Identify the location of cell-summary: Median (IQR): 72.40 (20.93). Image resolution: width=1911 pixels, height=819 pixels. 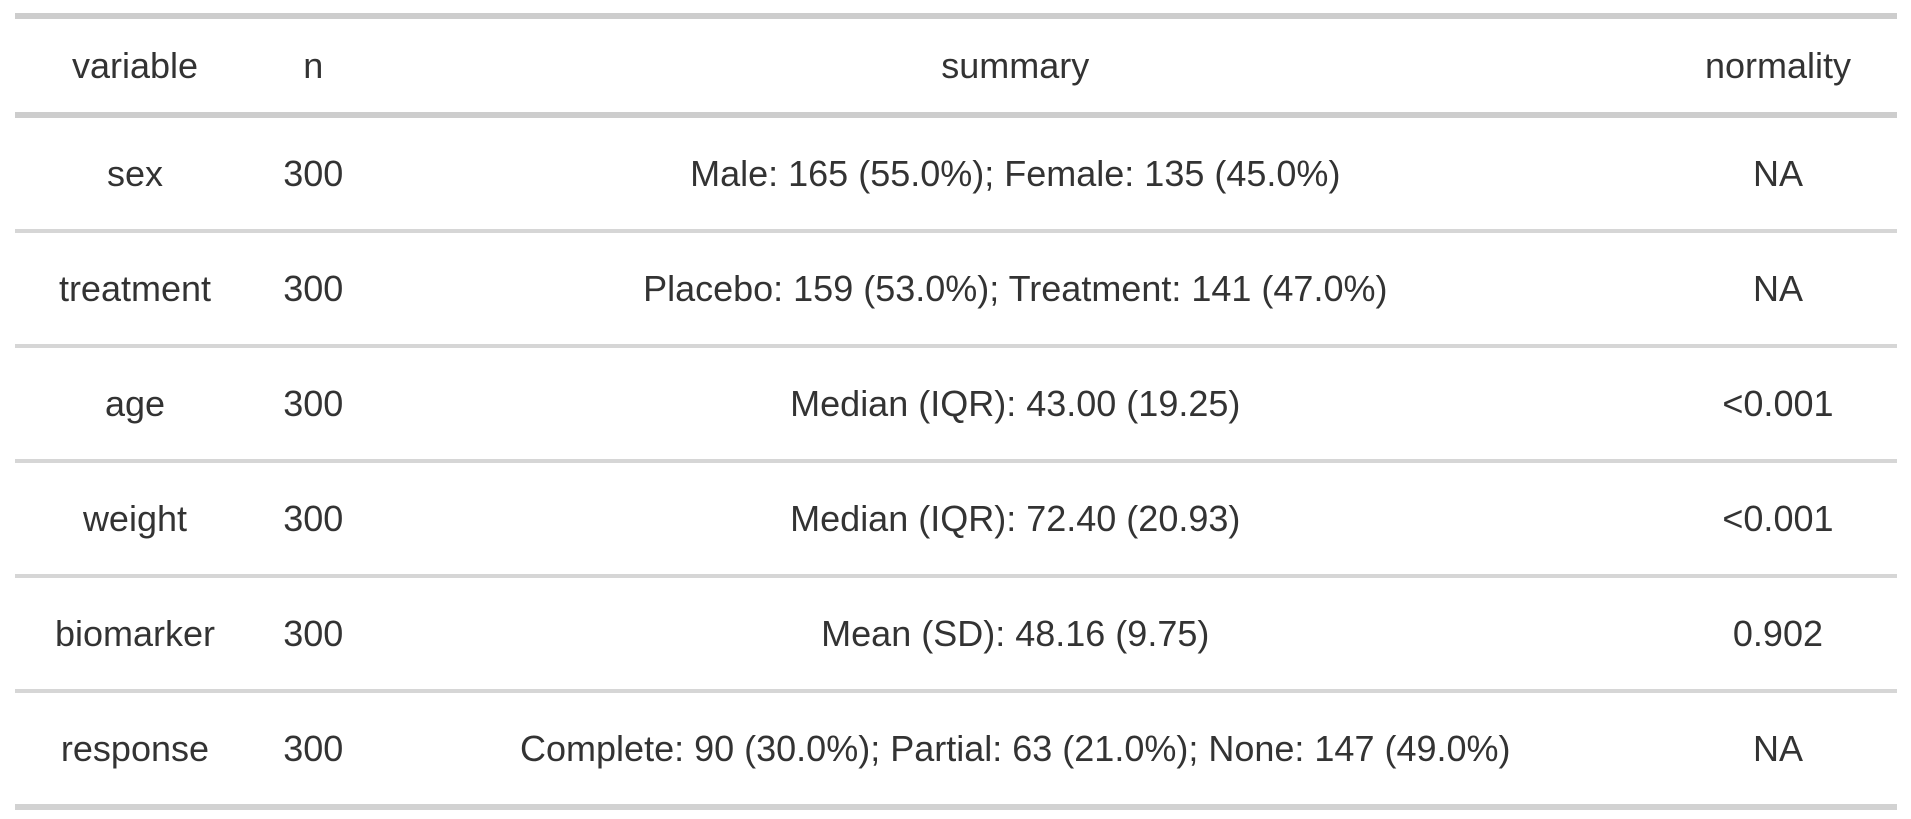
(1015, 517).